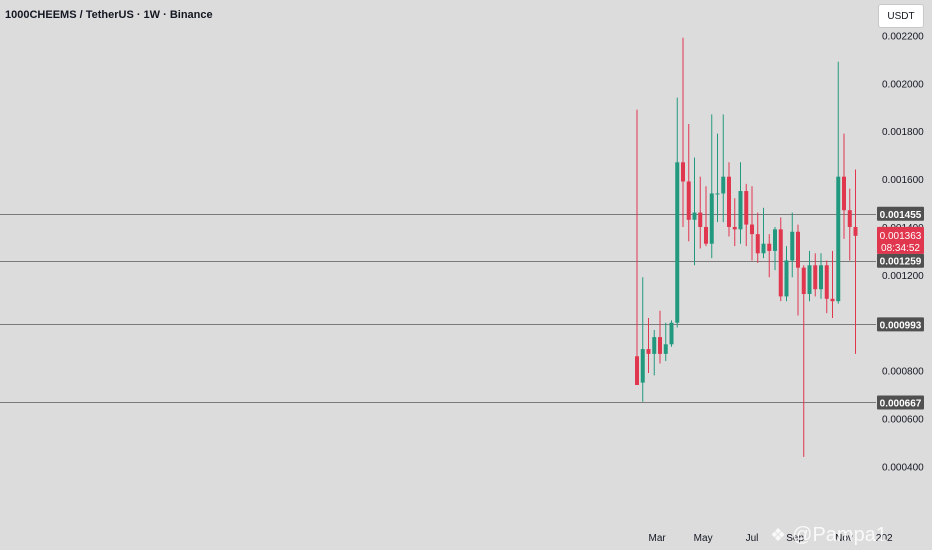 The image size is (932, 550). What do you see at coordinates (903, 372) in the screenshot?
I see `y-tick-label: 0.000800` at bounding box center [903, 372].